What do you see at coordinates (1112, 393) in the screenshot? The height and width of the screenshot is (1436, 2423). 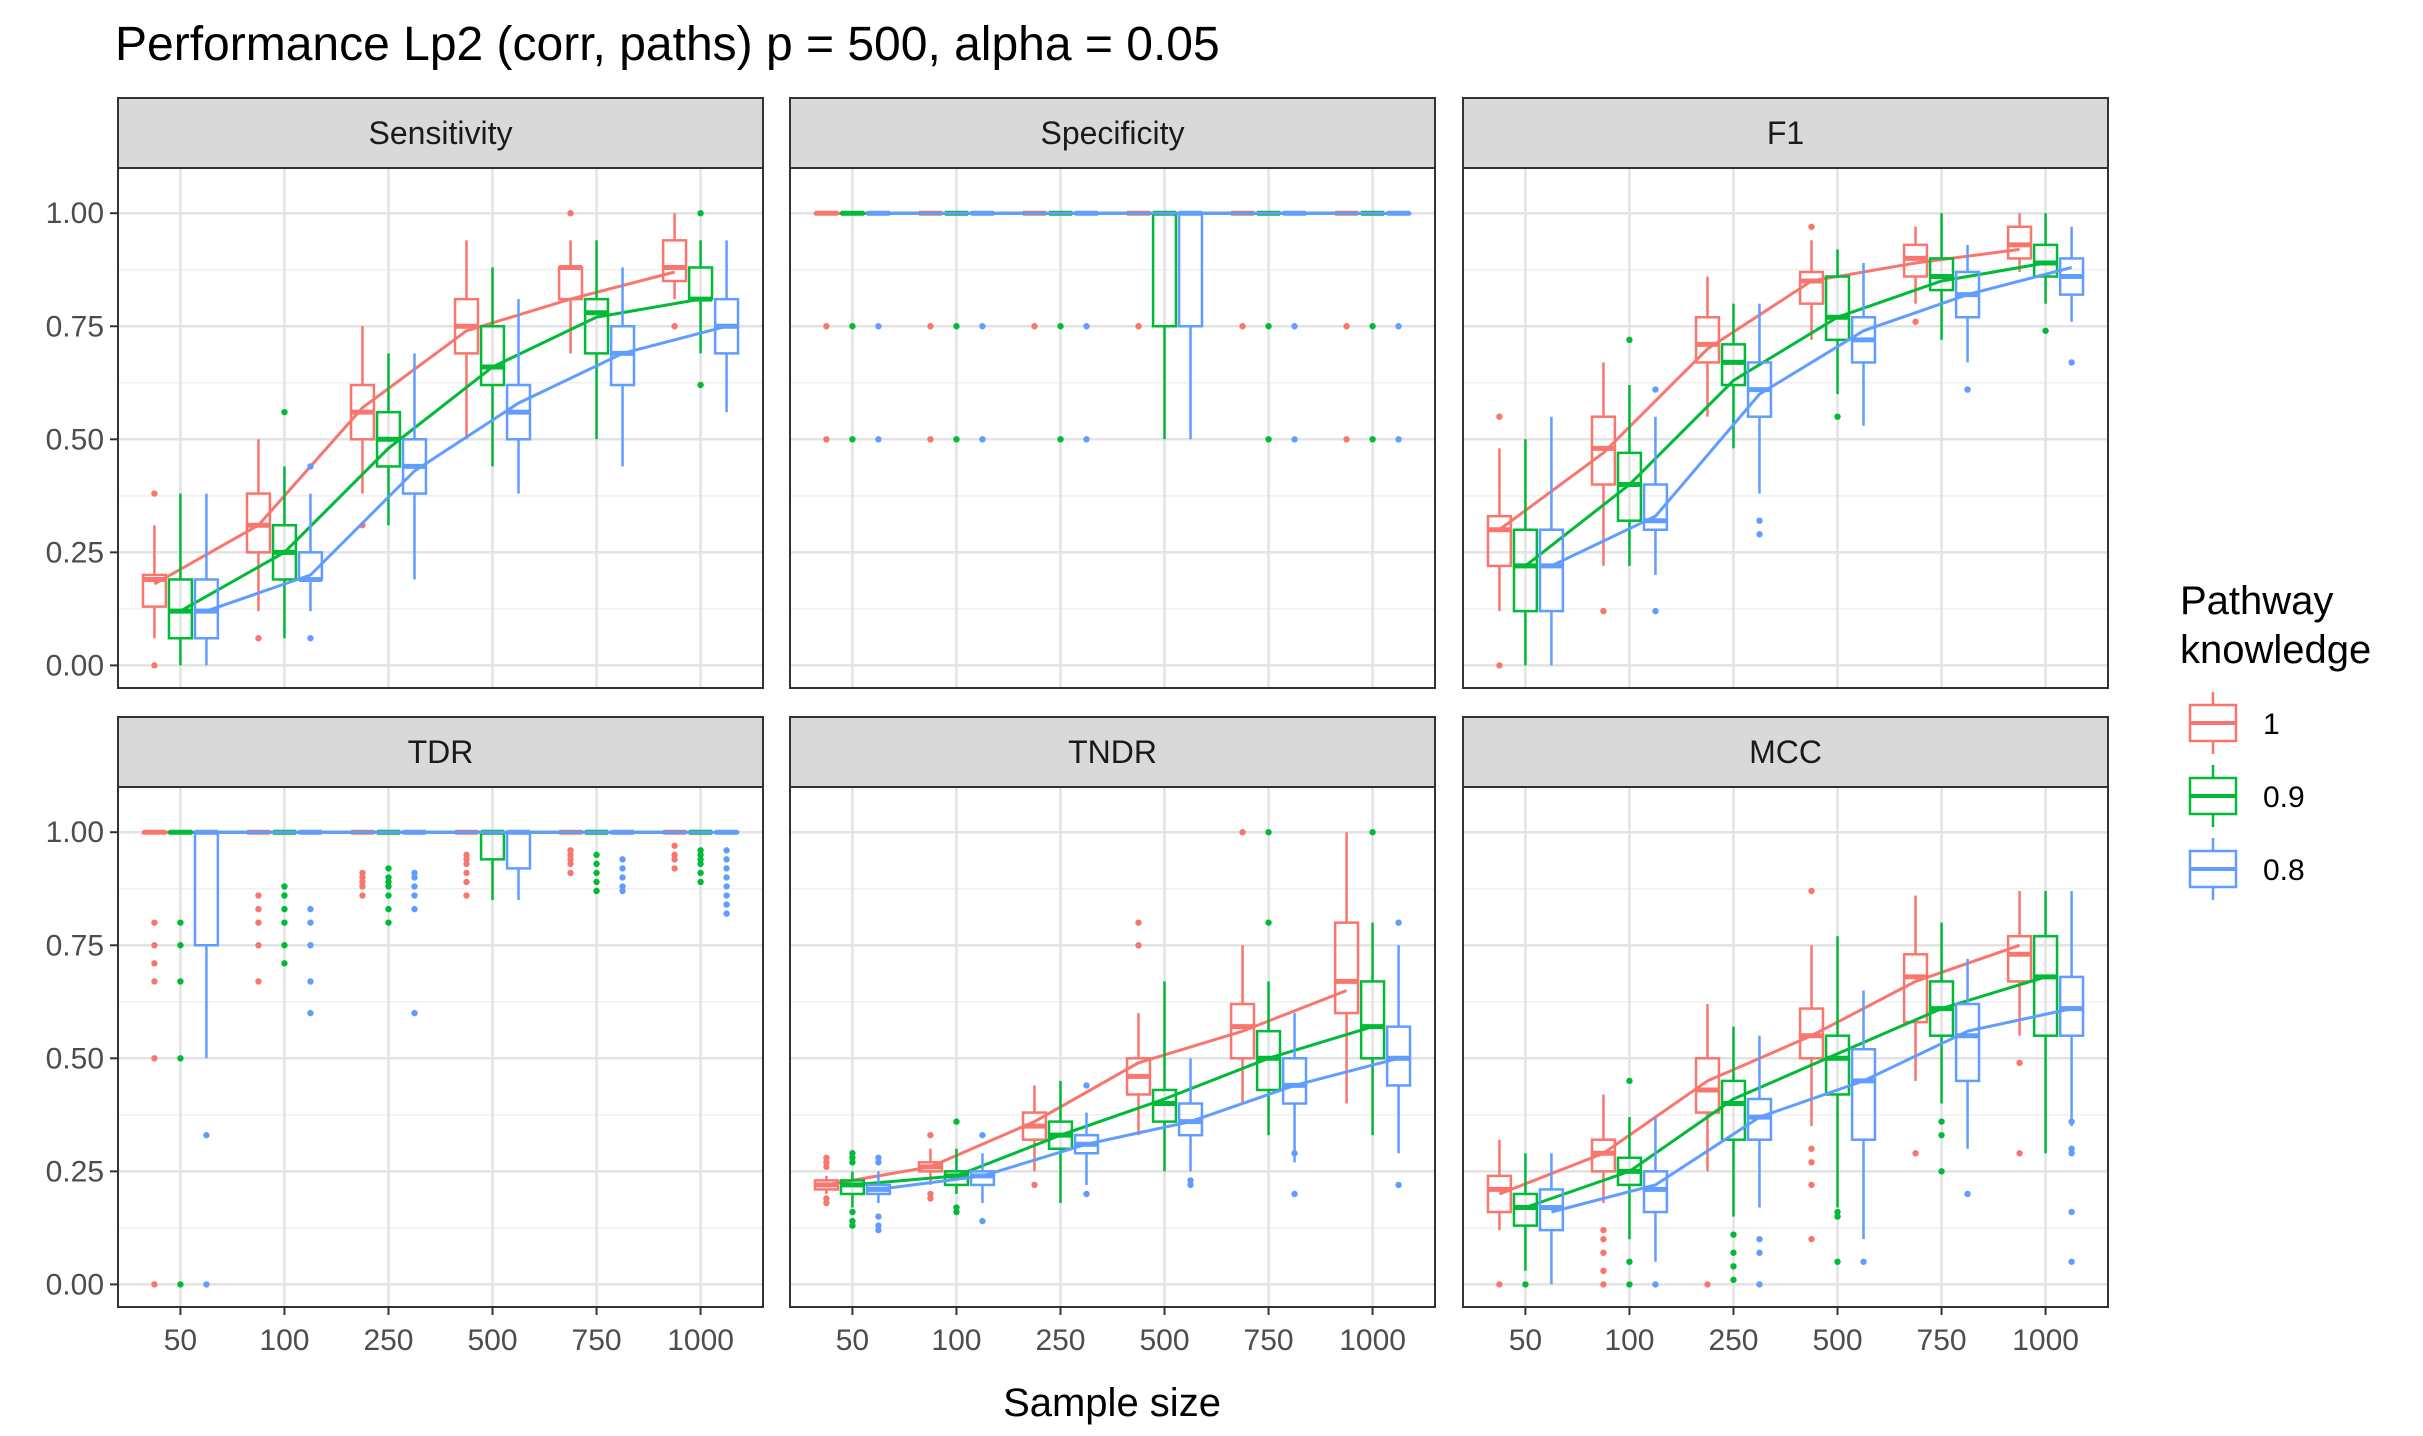 I see `panel-specificity: Specificity` at bounding box center [1112, 393].